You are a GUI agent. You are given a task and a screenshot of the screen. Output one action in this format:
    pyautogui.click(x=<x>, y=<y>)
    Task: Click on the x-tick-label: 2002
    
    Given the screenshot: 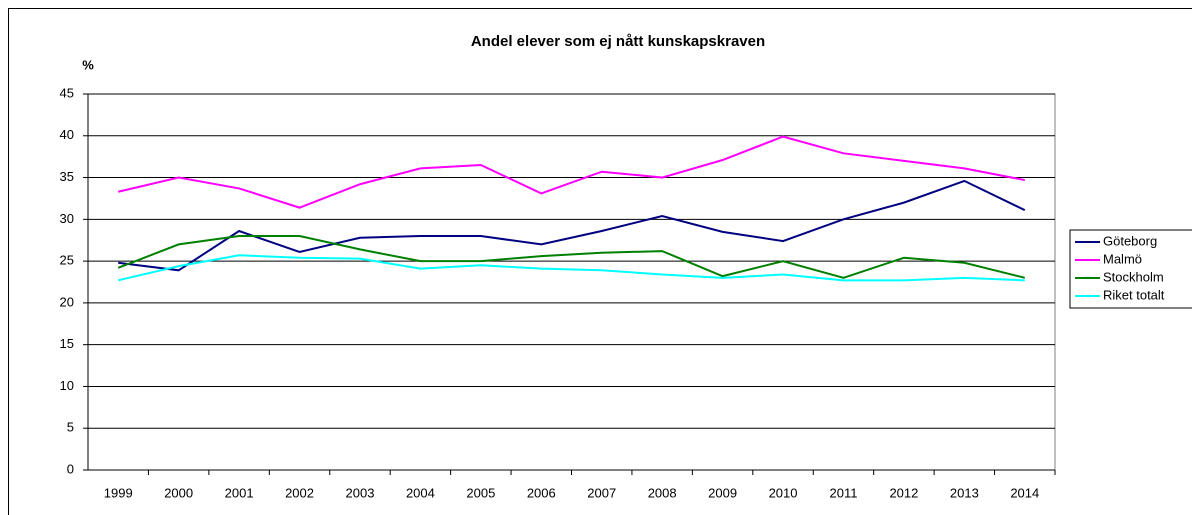 What is the action you would take?
    pyautogui.click(x=299, y=492)
    